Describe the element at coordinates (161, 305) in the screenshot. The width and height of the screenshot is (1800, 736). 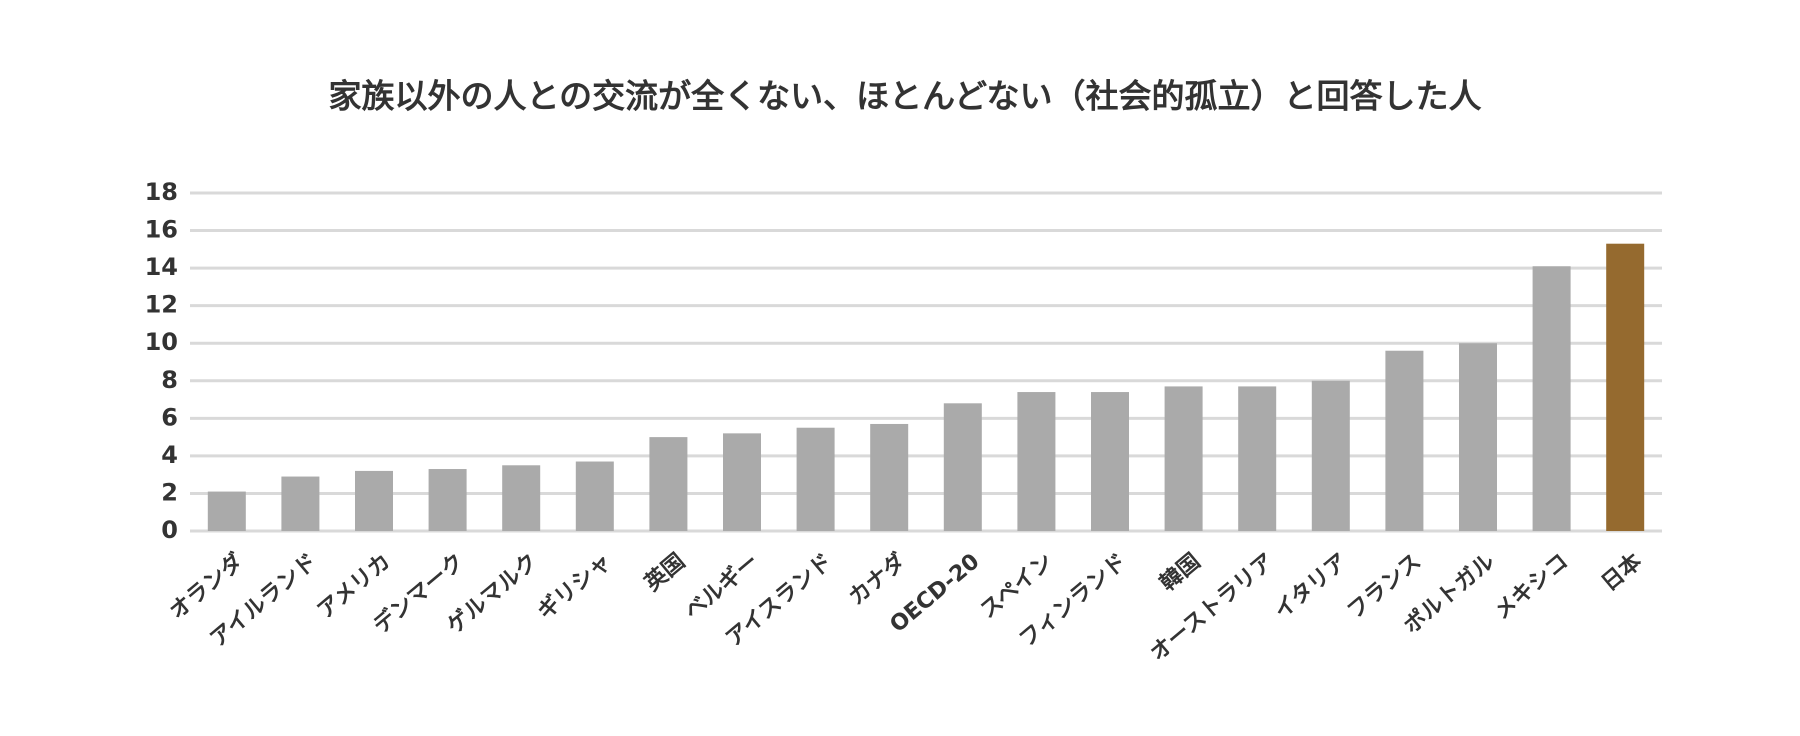
I see `y-tick-label: 12` at that location.